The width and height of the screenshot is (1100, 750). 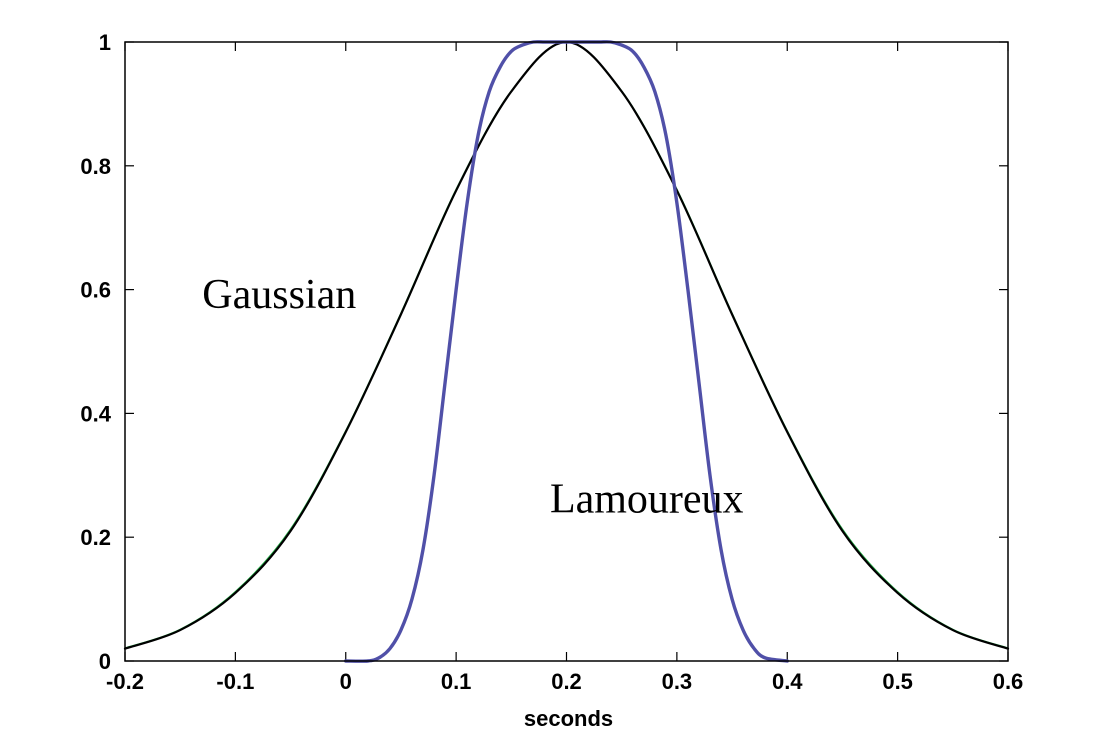 What do you see at coordinates (647, 499) in the screenshot?
I see `annotation-label: Lamoureux` at bounding box center [647, 499].